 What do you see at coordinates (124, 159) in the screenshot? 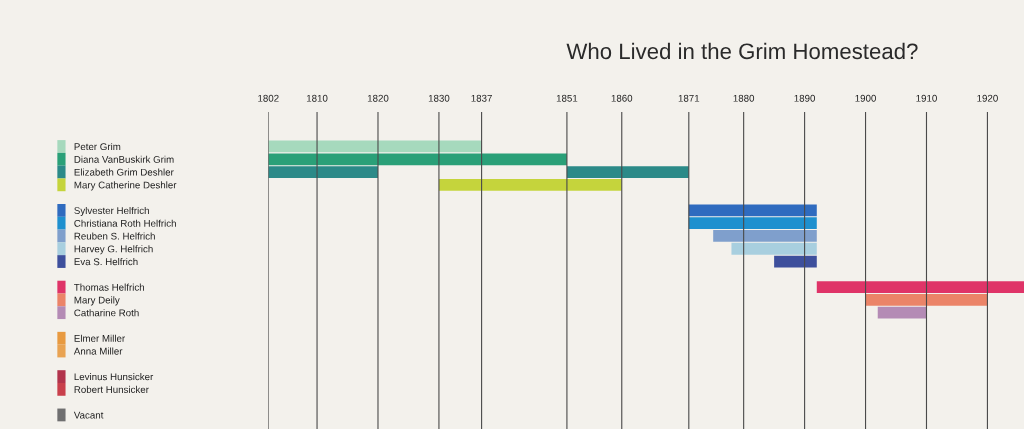
I see `y-tick-label: Diana VanBuskirk Grim` at bounding box center [124, 159].